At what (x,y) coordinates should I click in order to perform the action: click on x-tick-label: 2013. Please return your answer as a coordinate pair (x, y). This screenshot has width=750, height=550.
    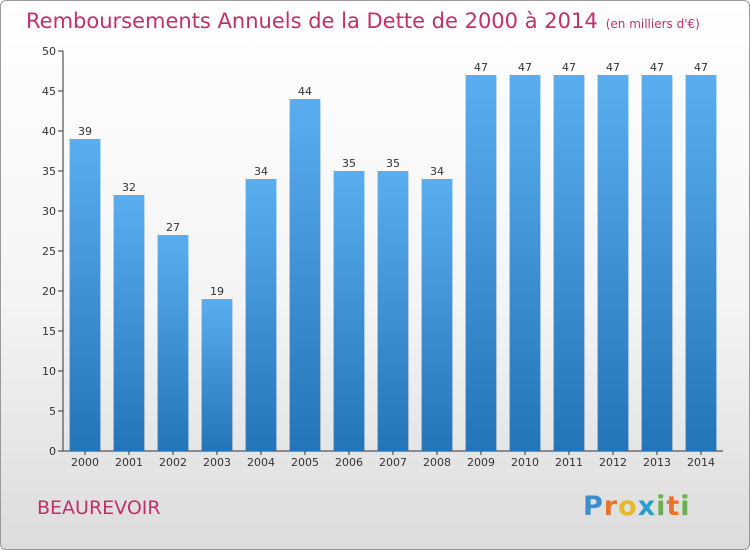
    Looking at the image, I should click on (657, 462).